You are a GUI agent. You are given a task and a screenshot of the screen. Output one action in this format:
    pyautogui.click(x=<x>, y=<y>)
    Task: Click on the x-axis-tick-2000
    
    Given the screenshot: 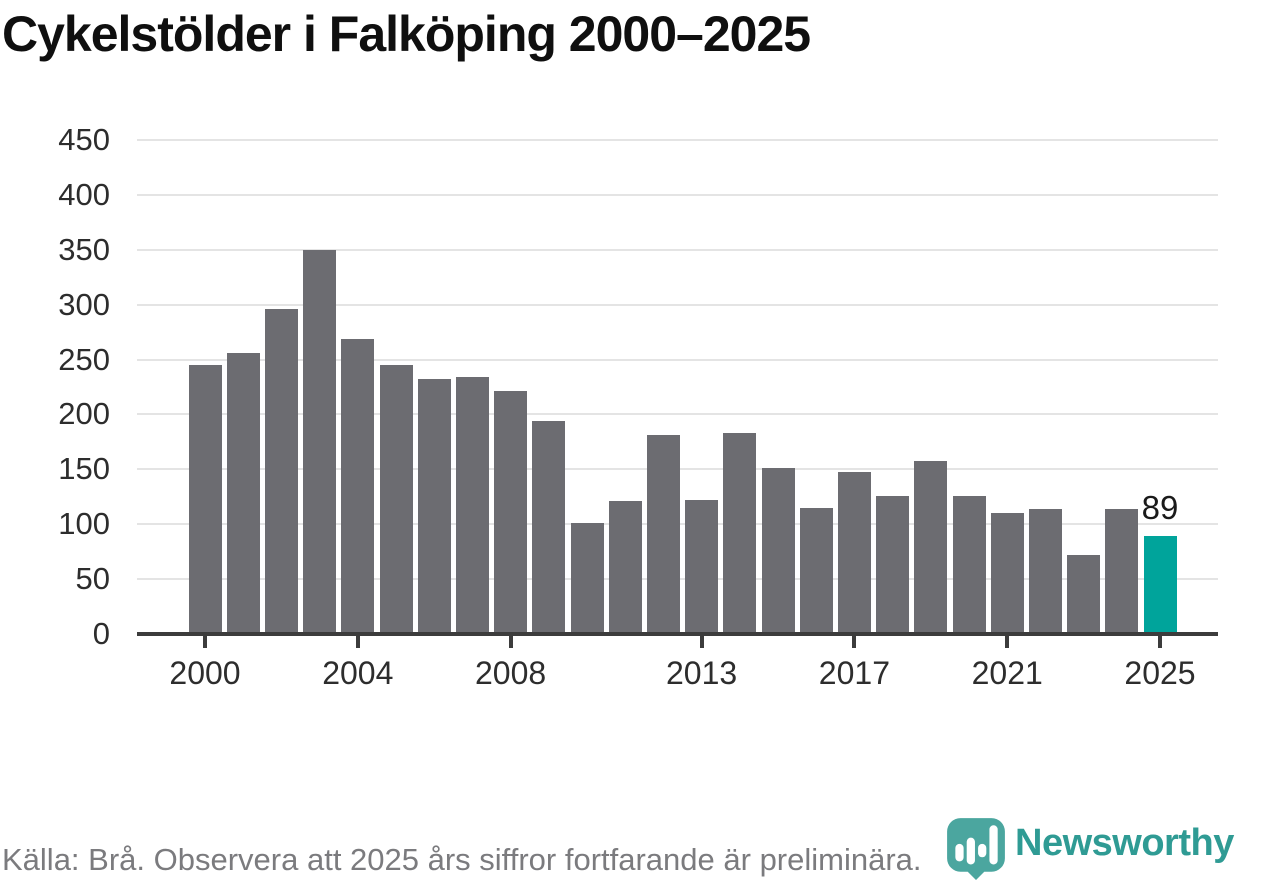 What is the action you would take?
    pyautogui.click(x=205, y=641)
    